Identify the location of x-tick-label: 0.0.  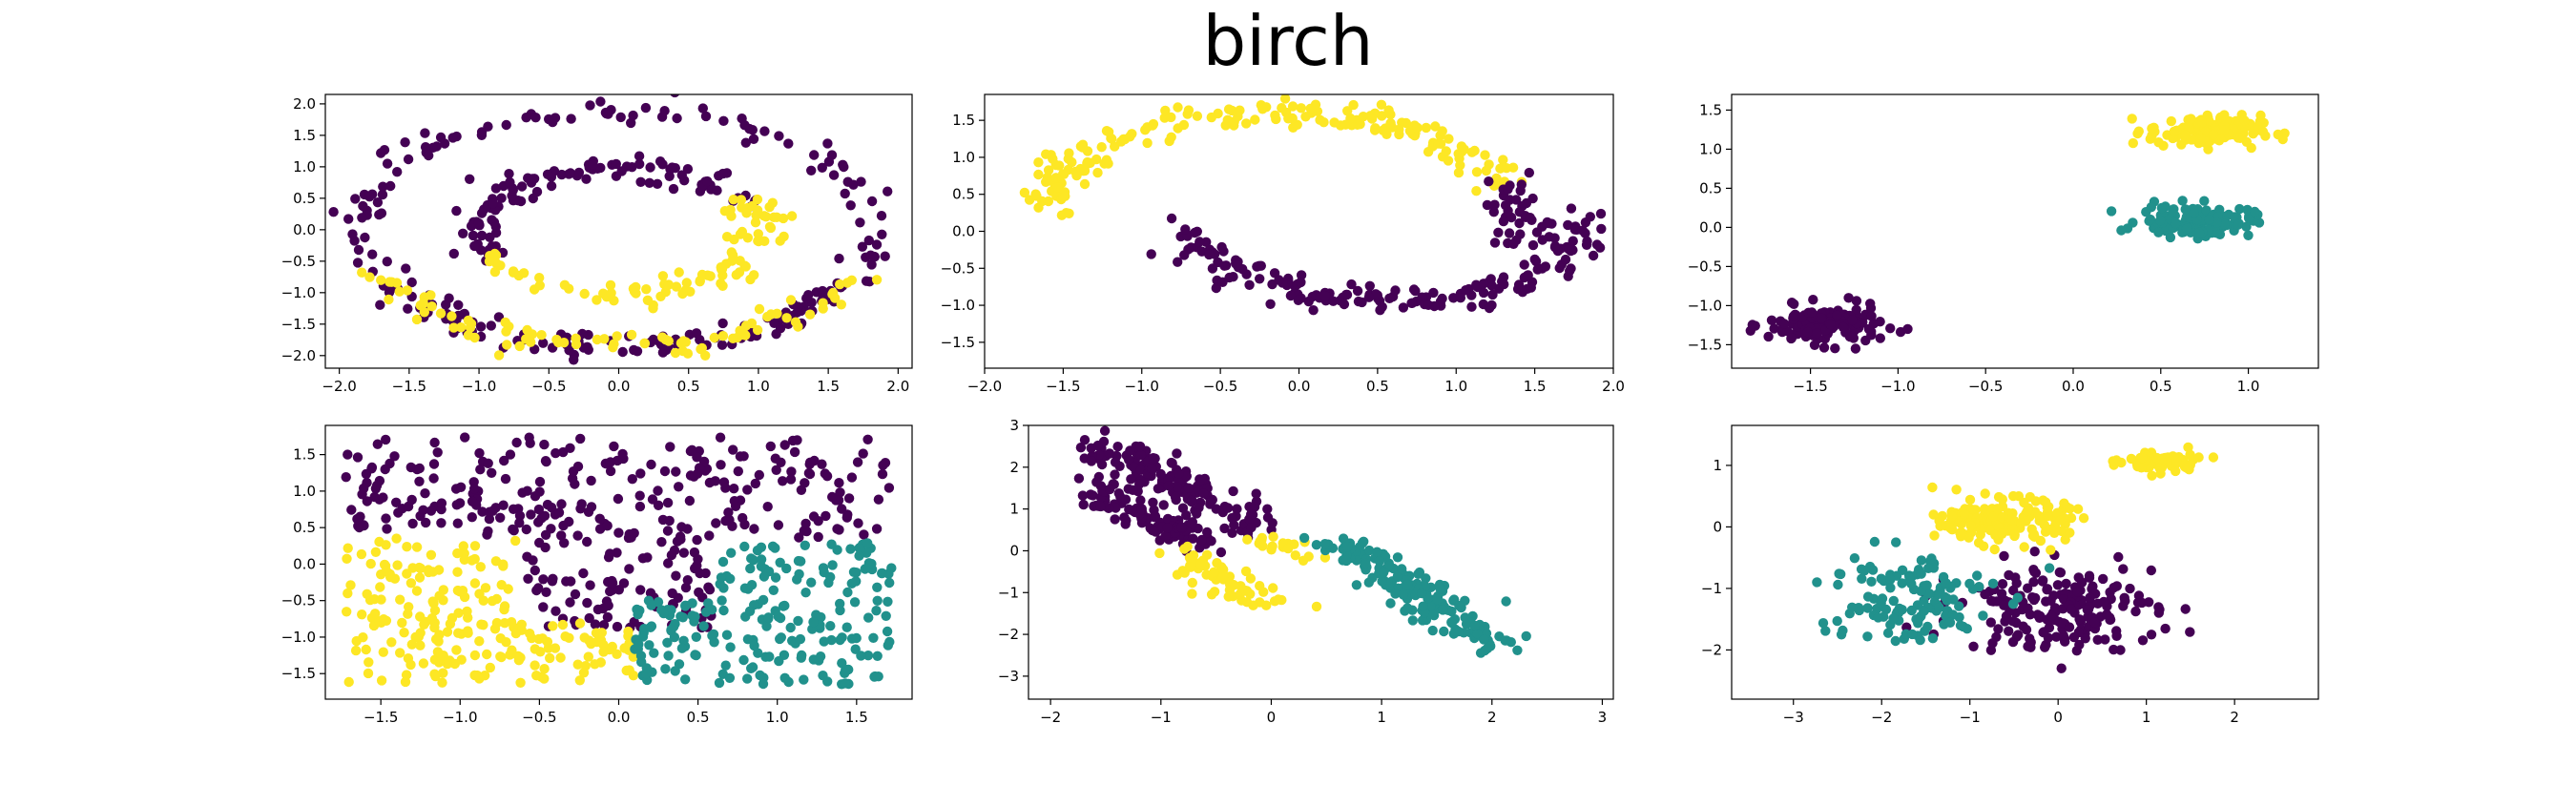
(2073, 386).